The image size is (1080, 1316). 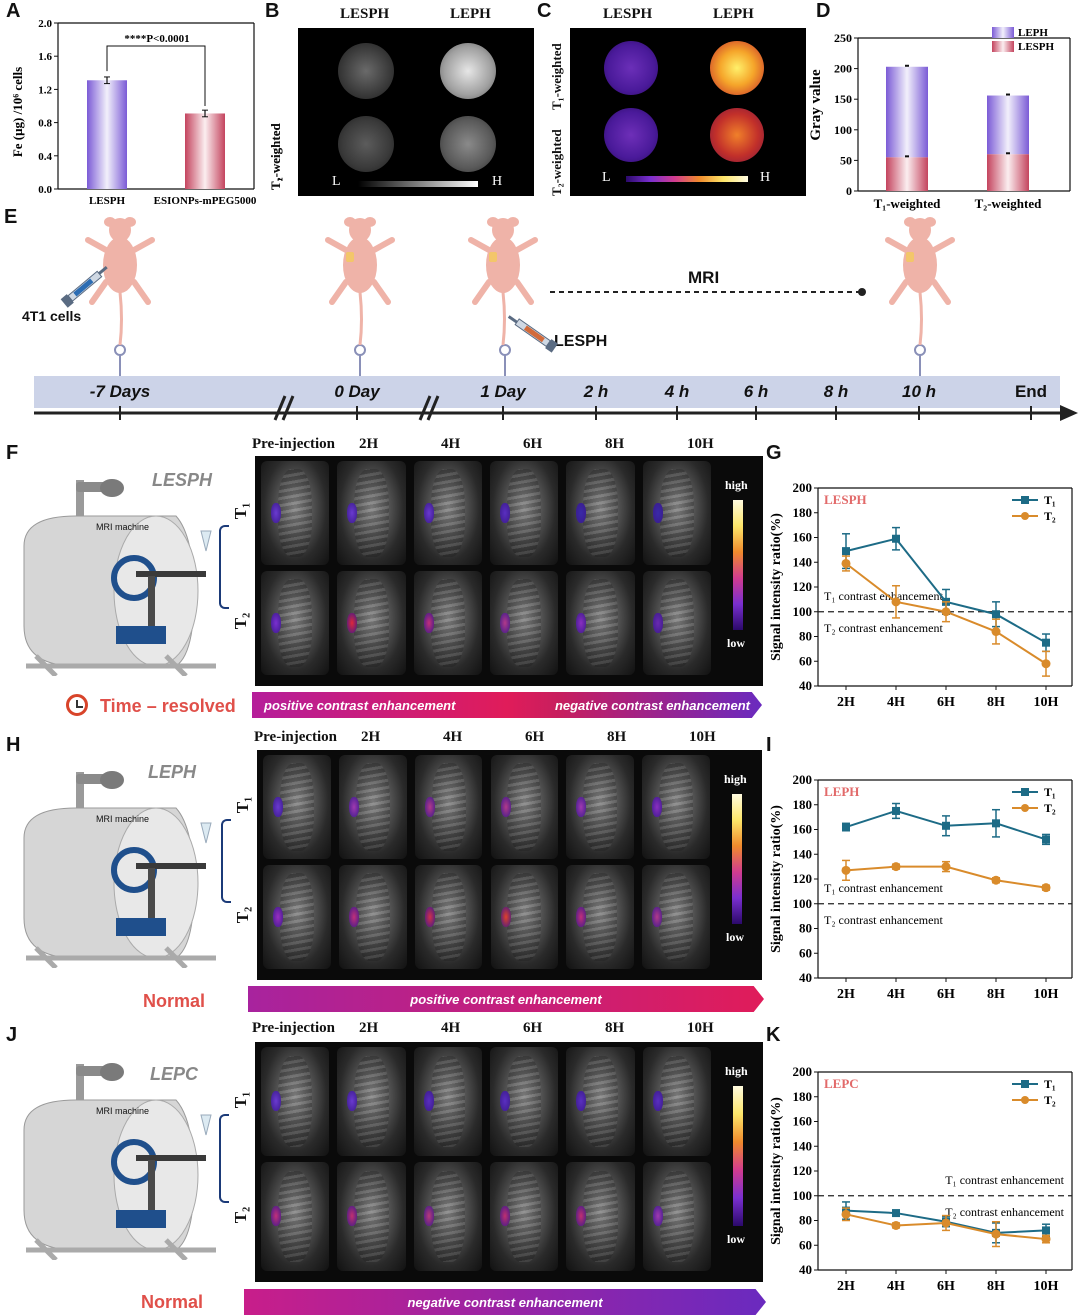 What do you see at coordinates (677, 391) in the screenshot?
I see `timeline-label: 4 h` at bounding box center [677, 391].